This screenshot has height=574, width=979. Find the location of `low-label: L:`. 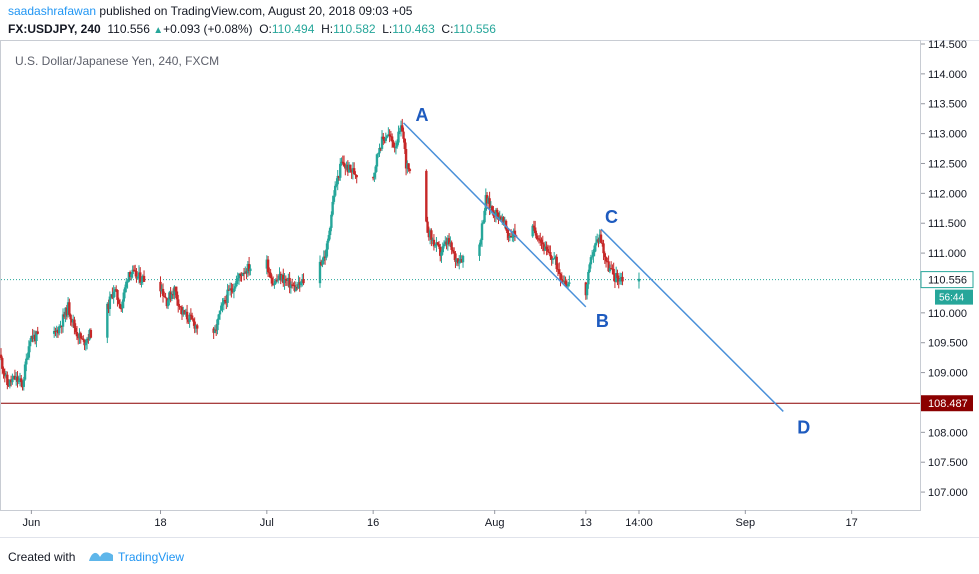

low-label: L: is located at coordinates (387, 29).